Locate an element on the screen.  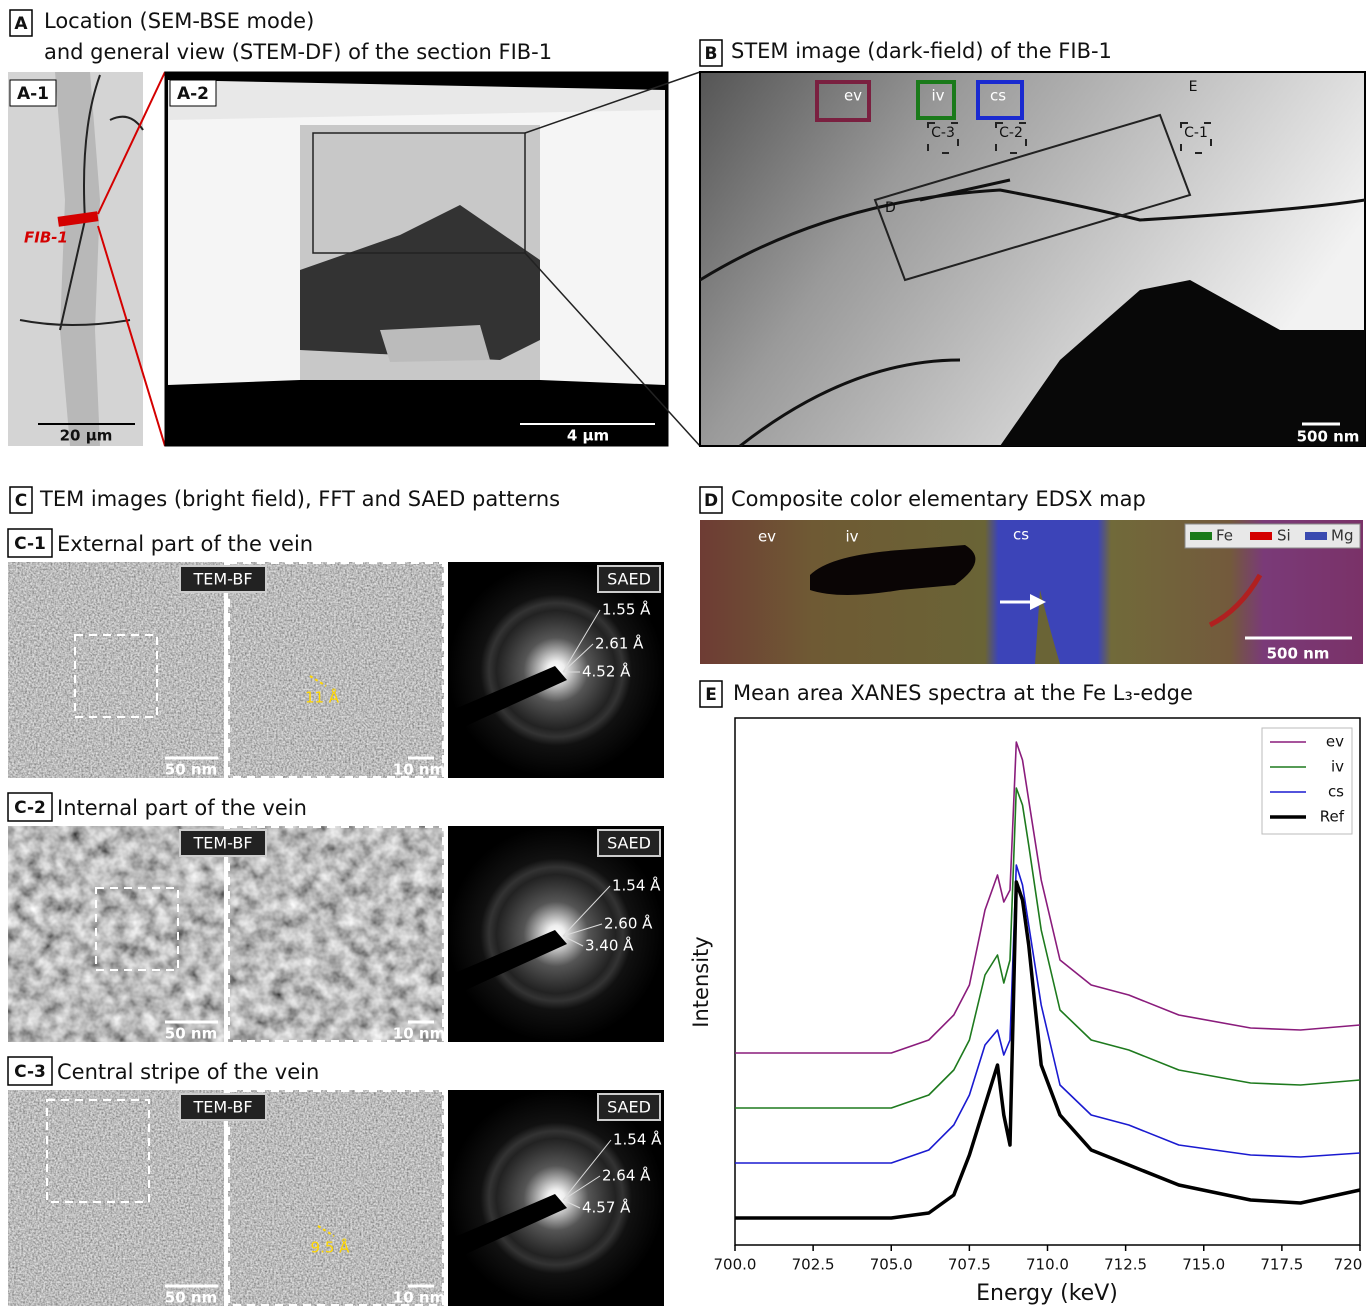
x-tick-label: 715.0 is located at coordinates (1203, 1265).